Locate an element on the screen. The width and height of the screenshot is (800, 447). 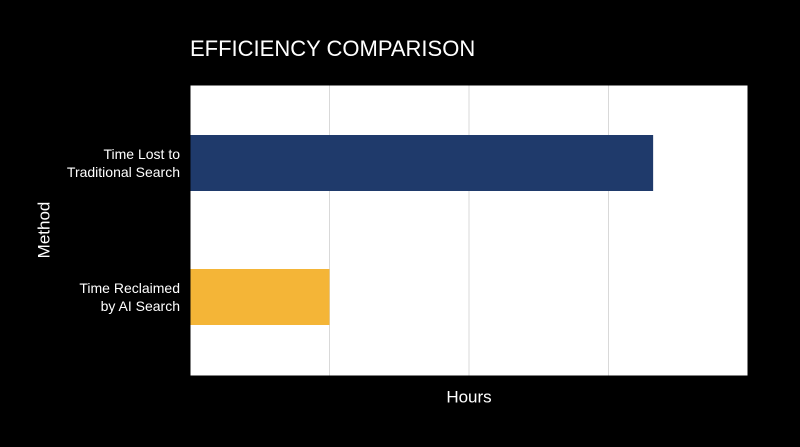
value-label: 50 hours is located at coordinates (371, 295).